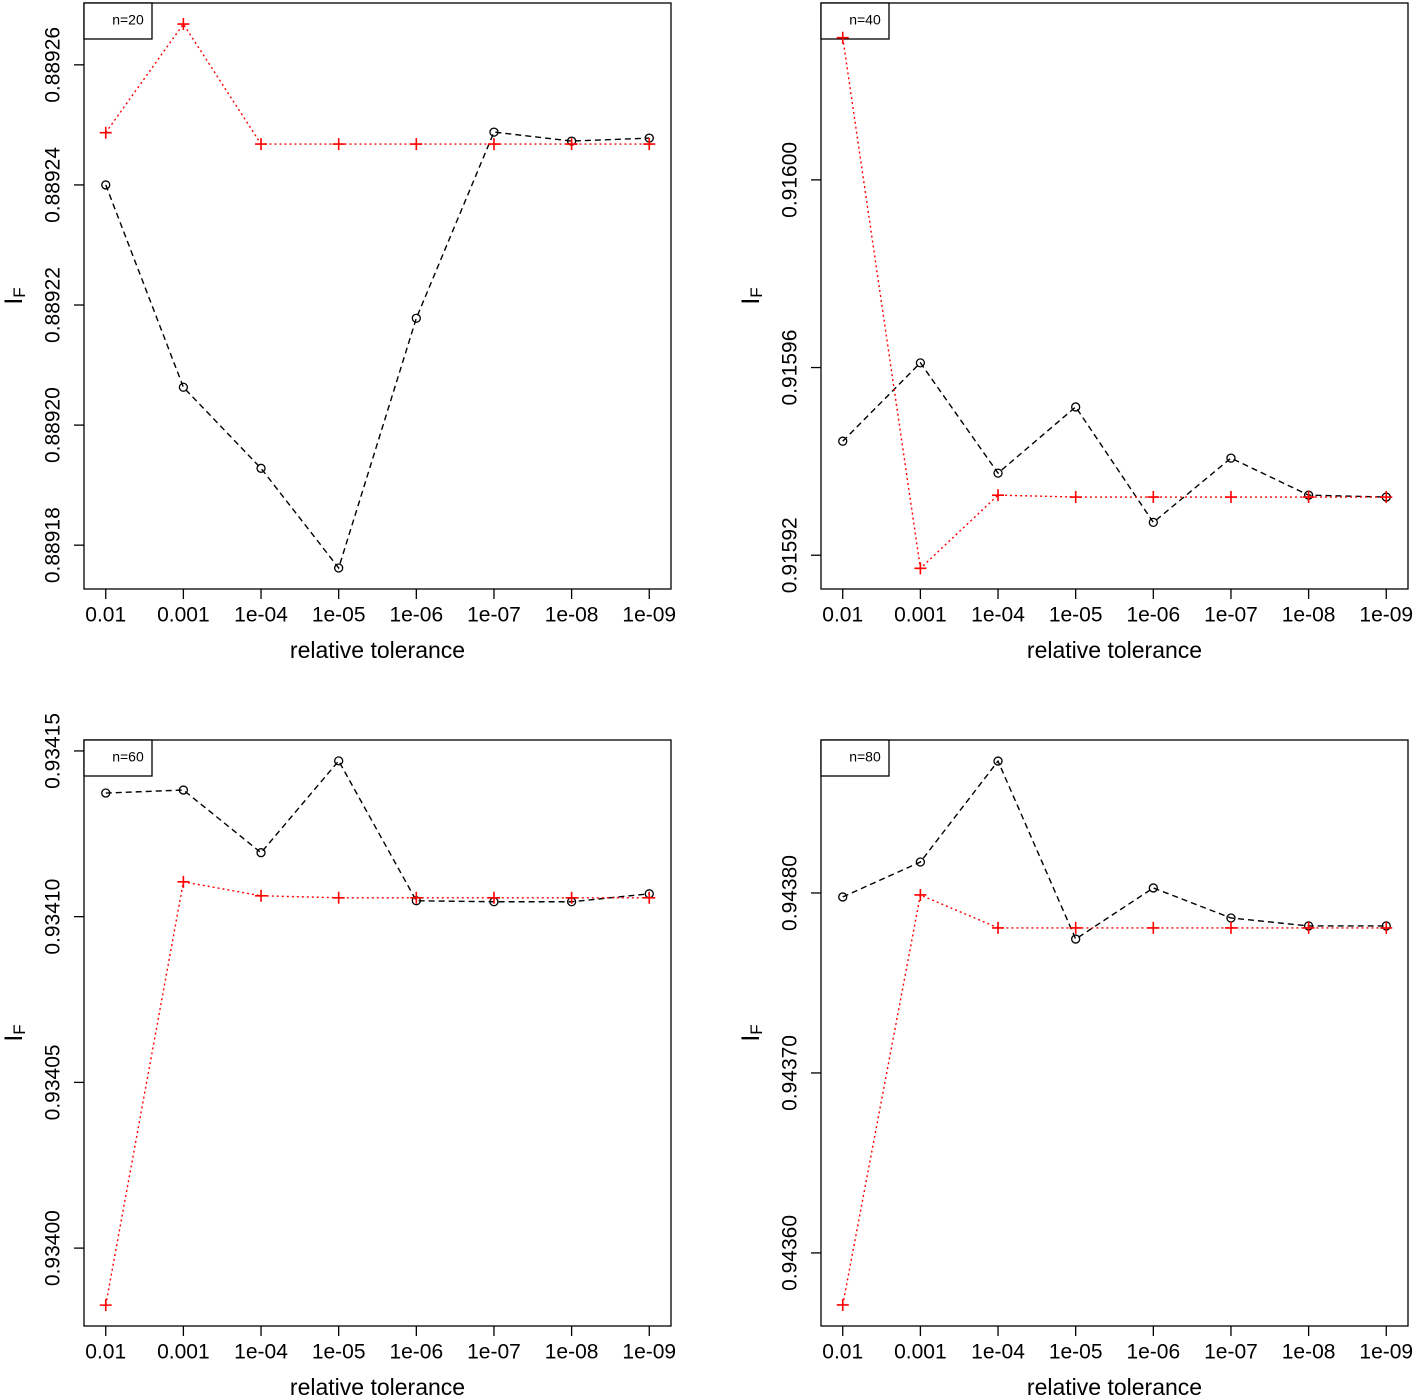 Image resolution: width=1418 pixels, height=1400 pixels. Describe the element at coordinates (865, 20) in the screenshot. I see `legend-text: n=40` at that location.